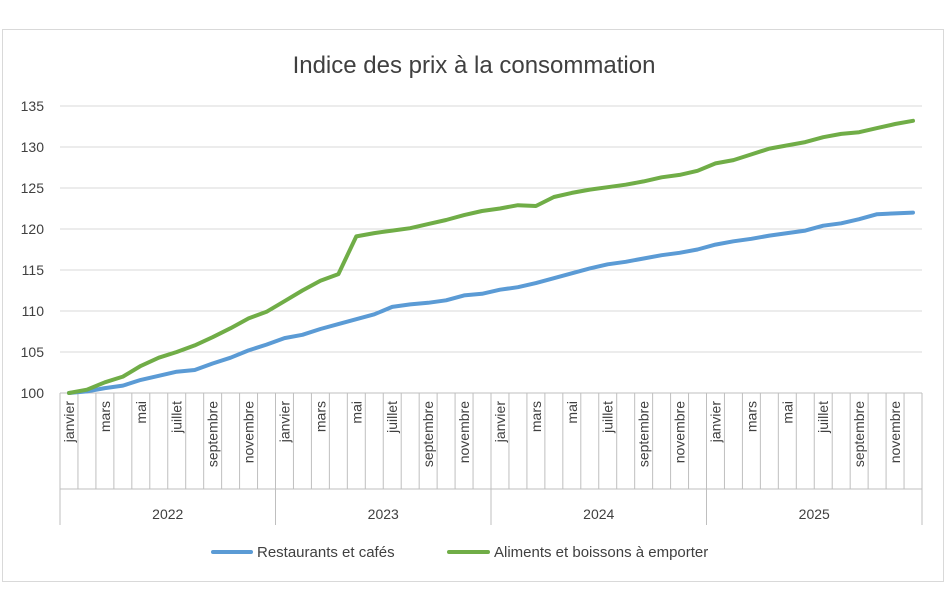  What do you see at coordinates (474, 65) in the screenshot?
I see `chart-title: Indice des prix à la consommation` at bounding box center [474, 65].